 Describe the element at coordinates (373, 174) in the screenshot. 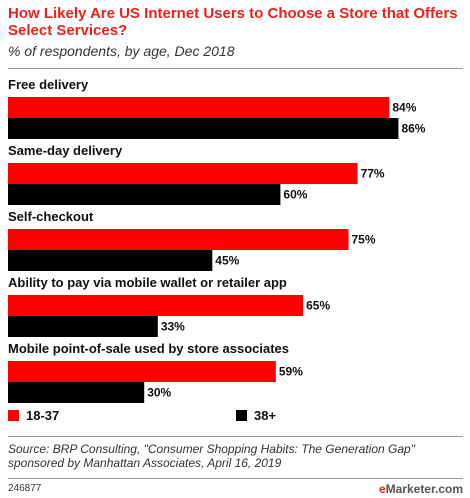

I see `value-label: 77%` at that location.